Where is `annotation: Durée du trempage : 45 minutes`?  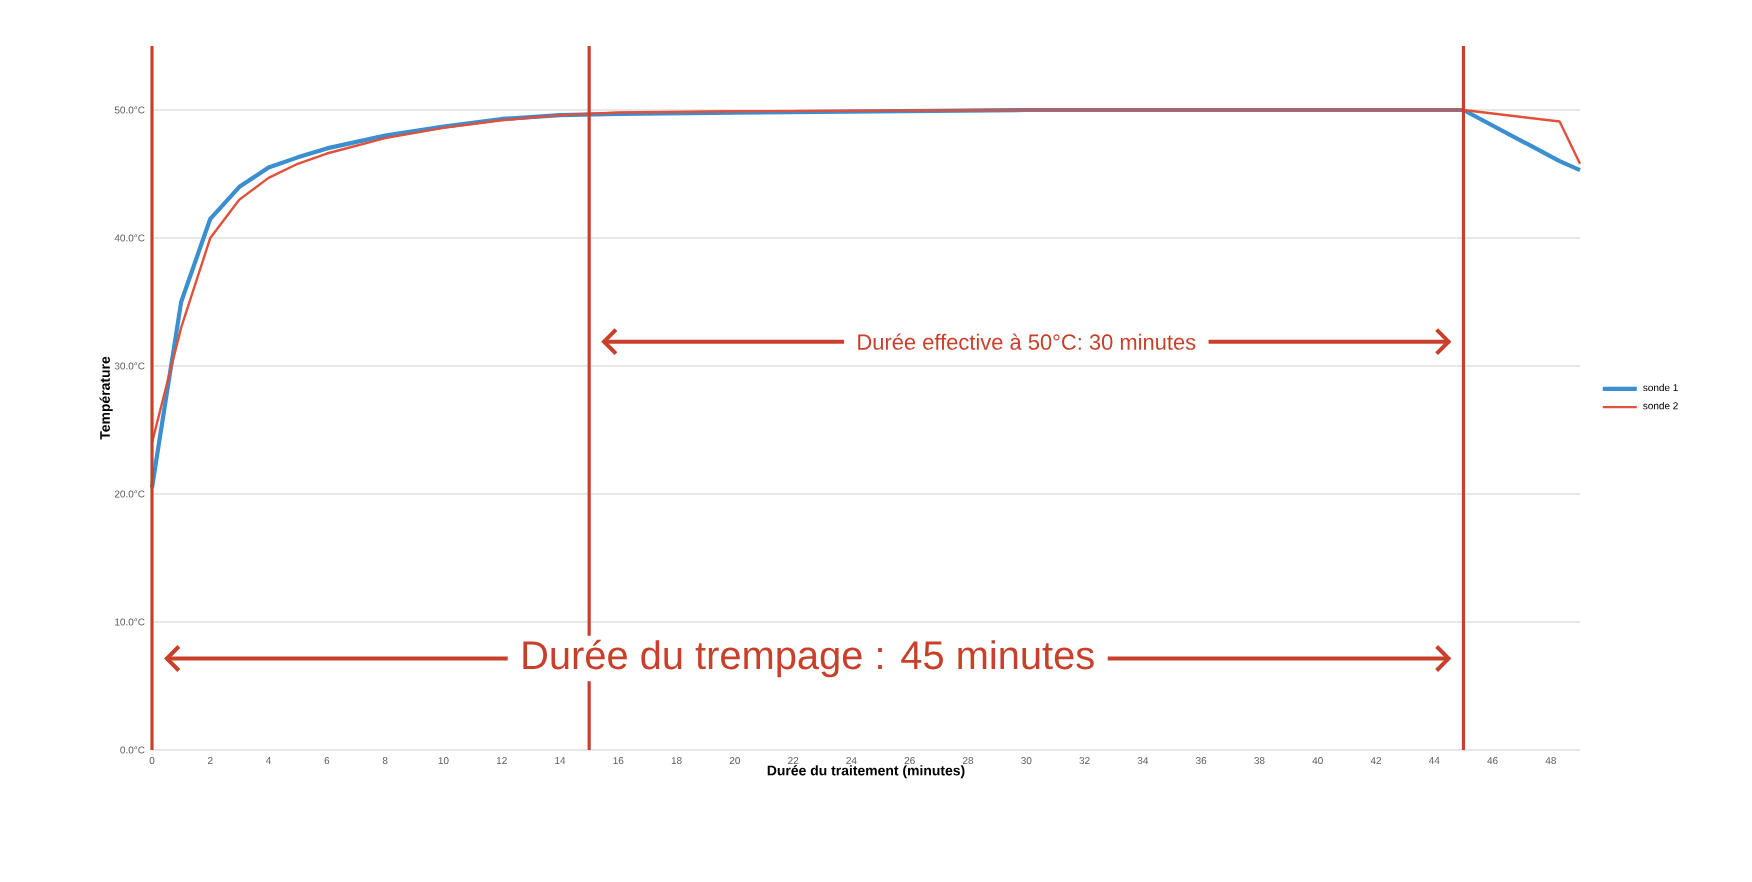 annotation: Durée du trempage : 45 minutes is located at coordinates (808, 658).